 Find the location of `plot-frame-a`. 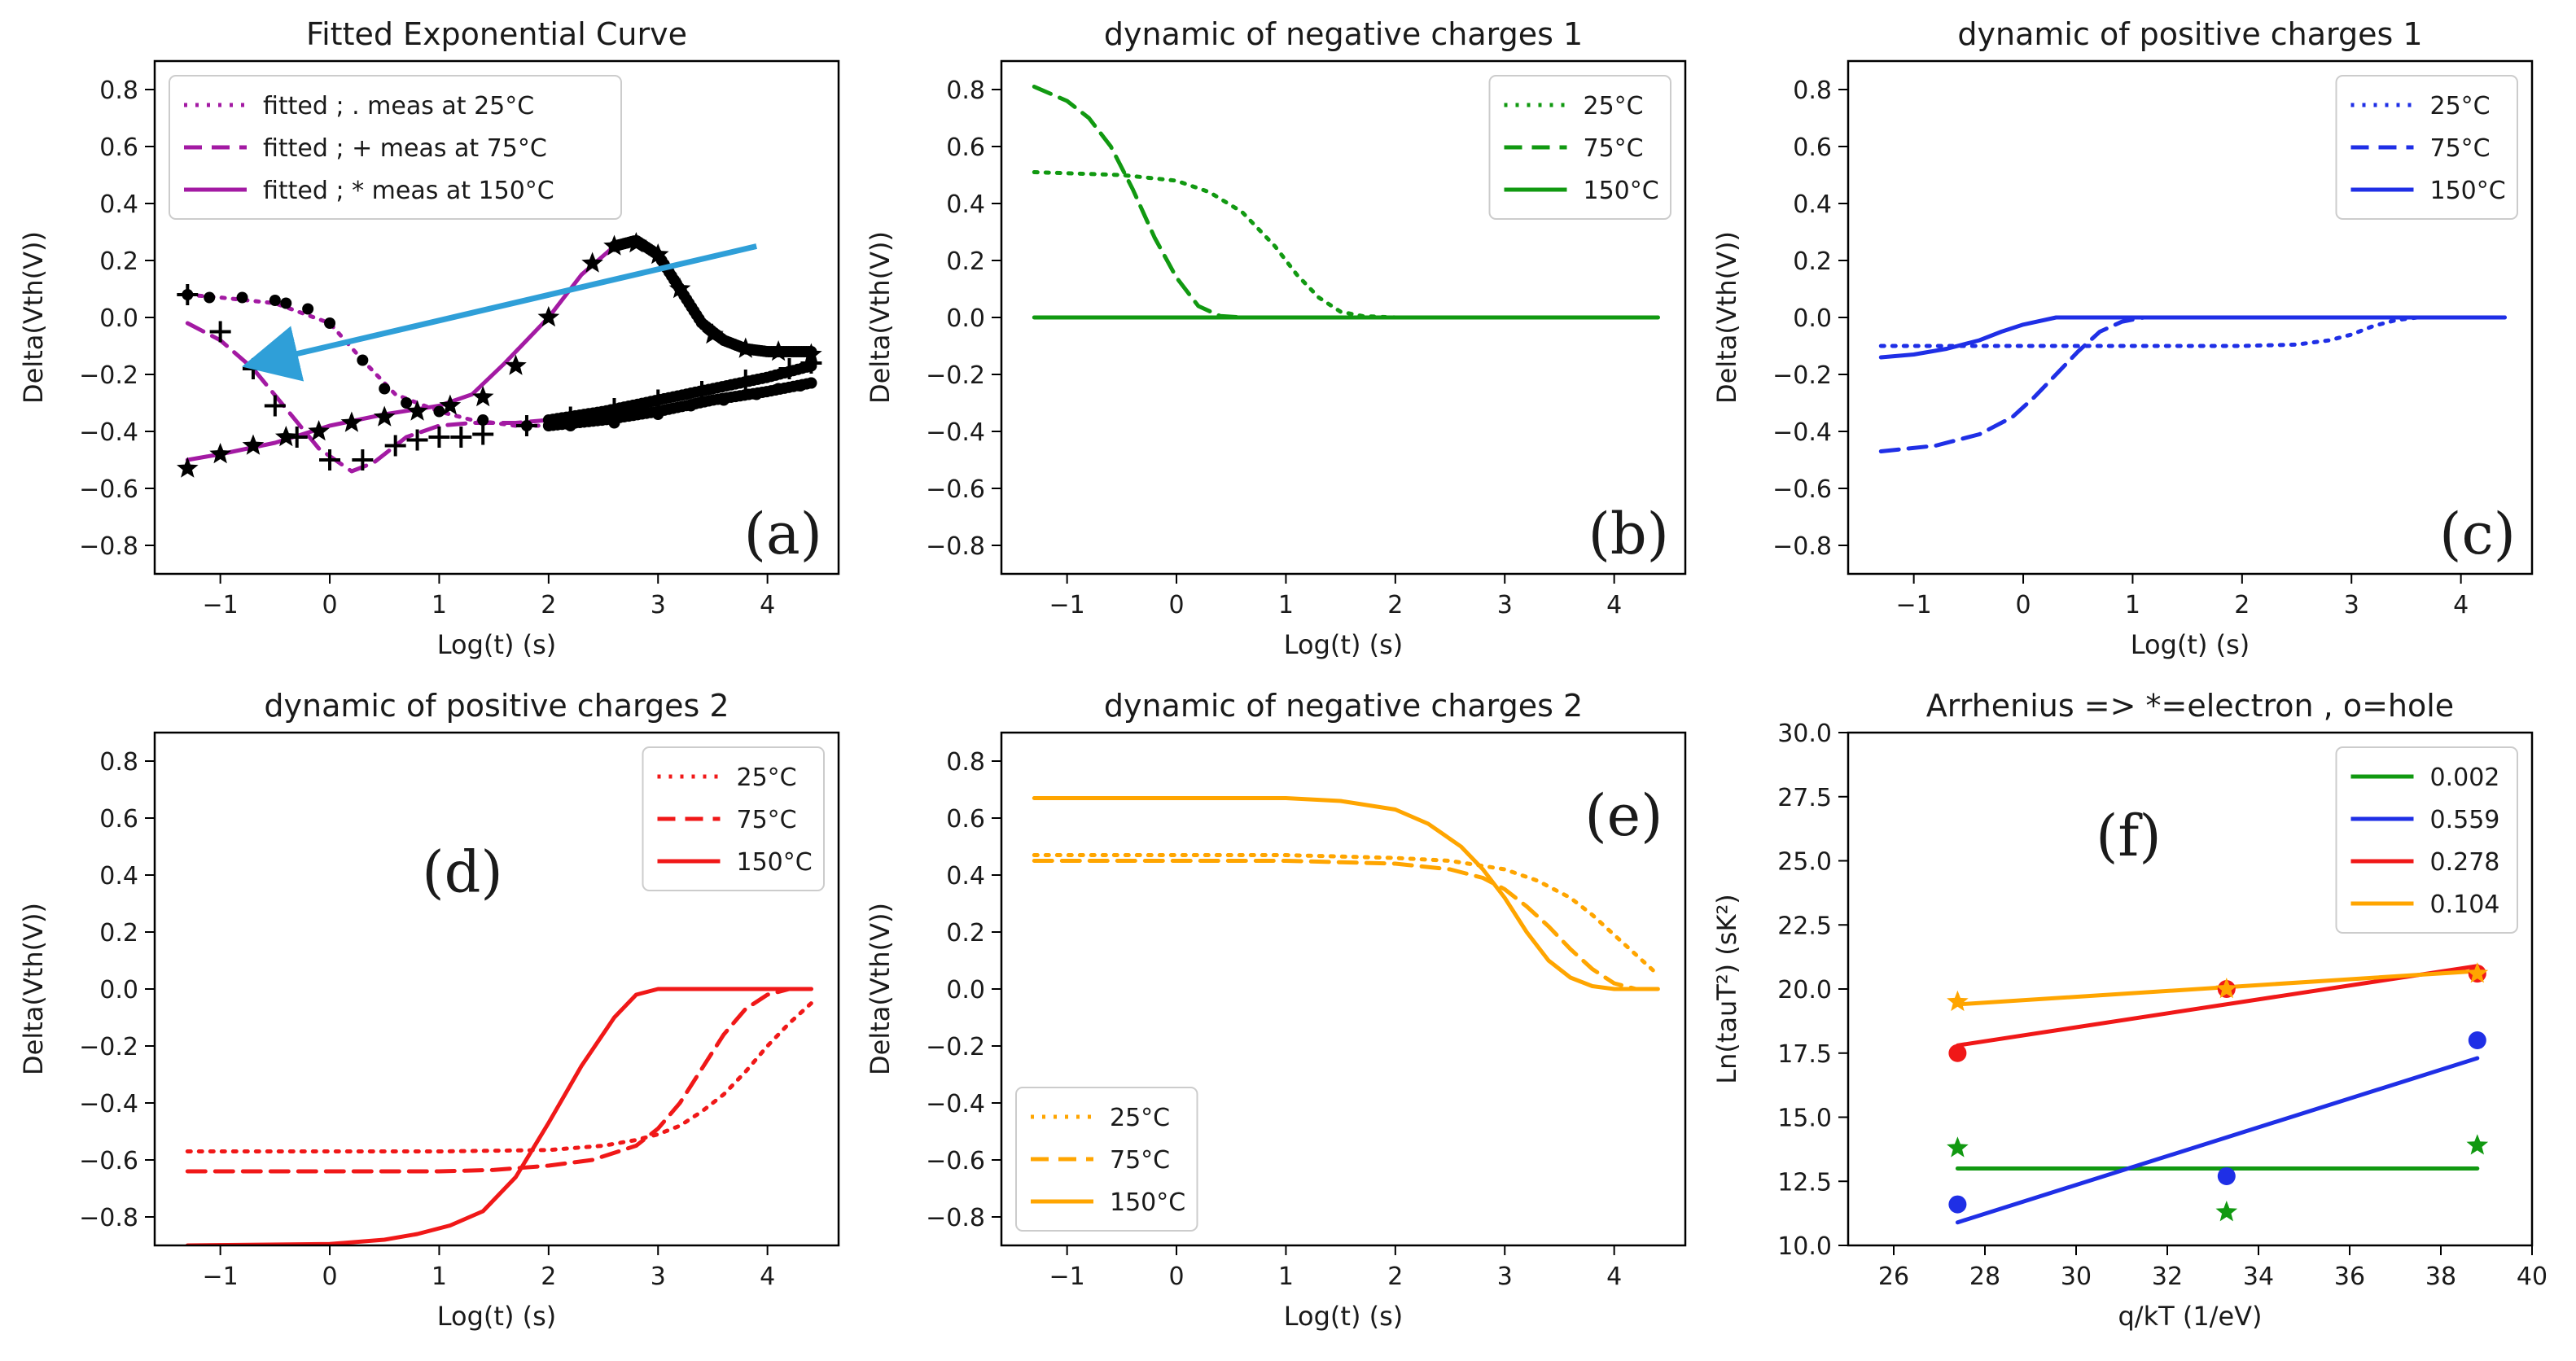

plot-frame-a is located at coordinates (496, 317).